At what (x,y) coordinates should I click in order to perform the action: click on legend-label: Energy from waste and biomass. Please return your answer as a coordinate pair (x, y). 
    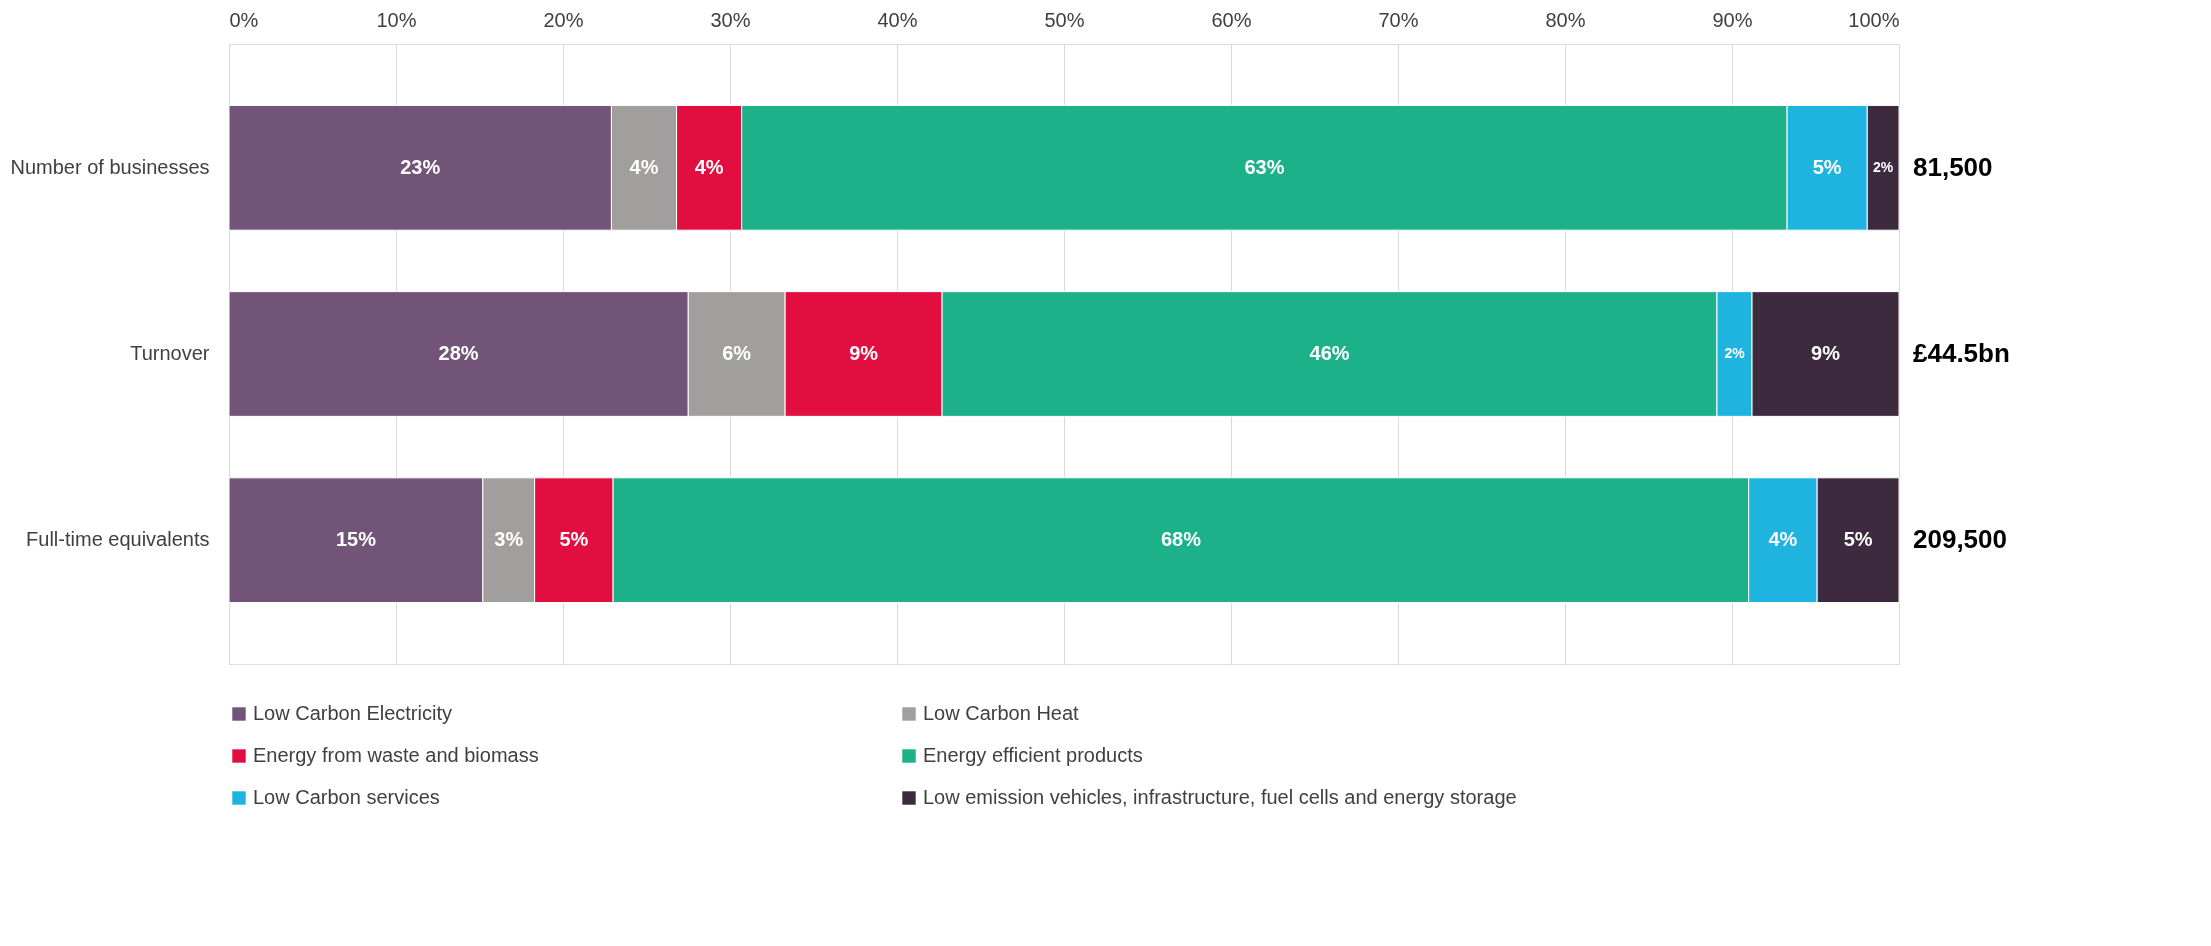
    Looking at the image, I should click on (396, 755).